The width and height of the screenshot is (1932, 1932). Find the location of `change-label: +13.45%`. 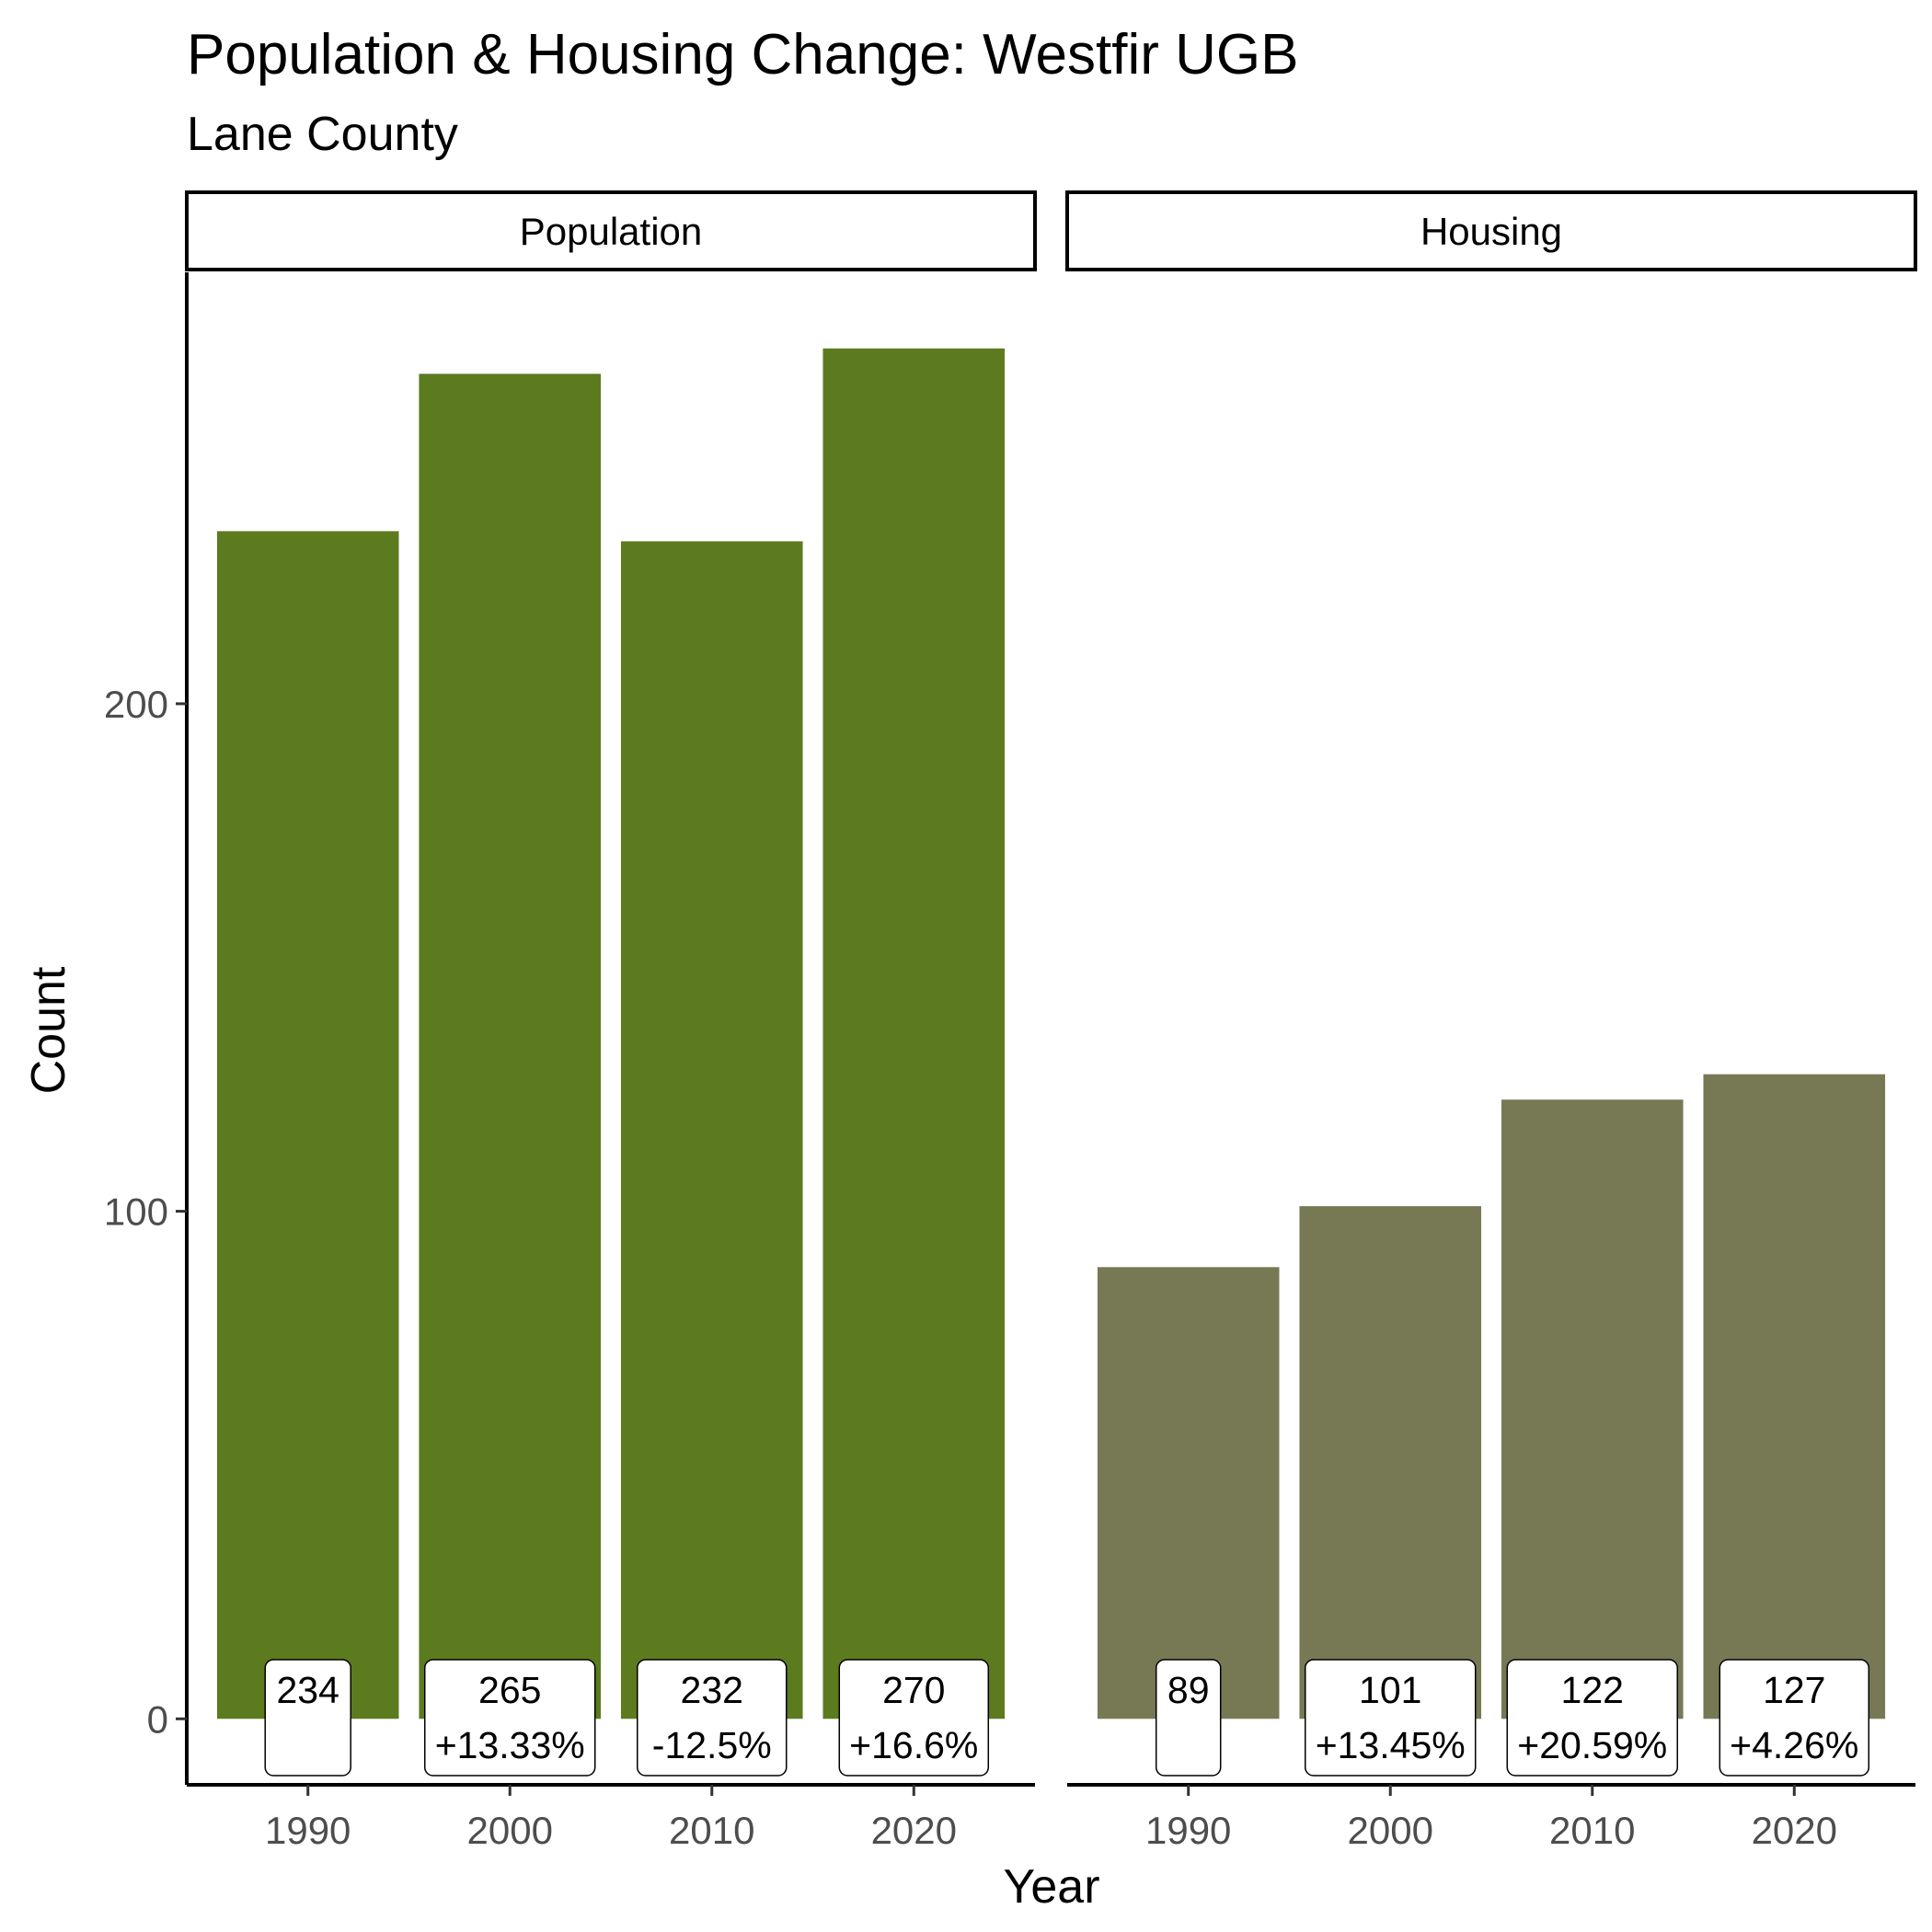

change-label: +13.45% is located at coordinates (1391, 1745).